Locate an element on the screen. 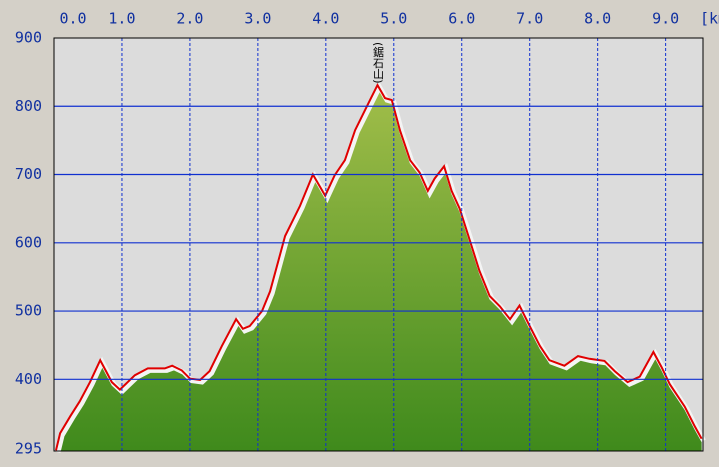 The image size is (719, 467). x-tick-label: 0.0 is located at coordinates (72, 19).